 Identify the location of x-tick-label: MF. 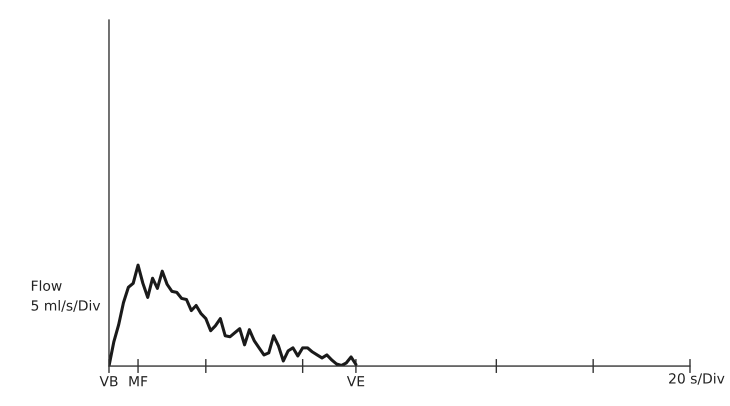
(138, 381).